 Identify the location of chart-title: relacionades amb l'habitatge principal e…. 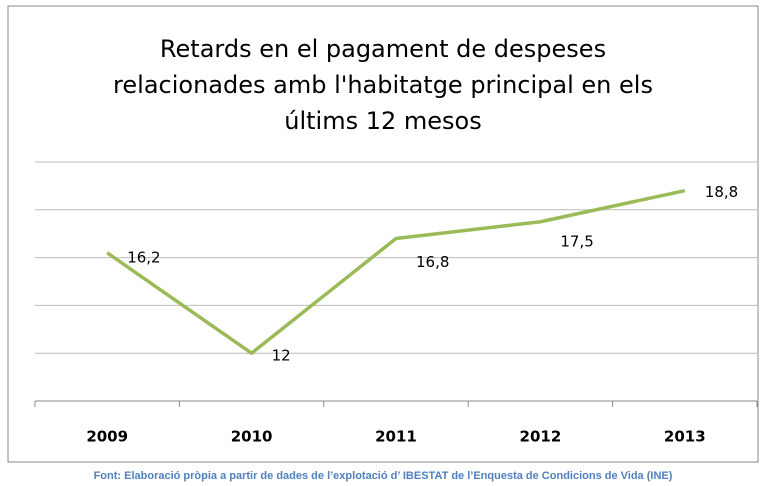
(383, 85).